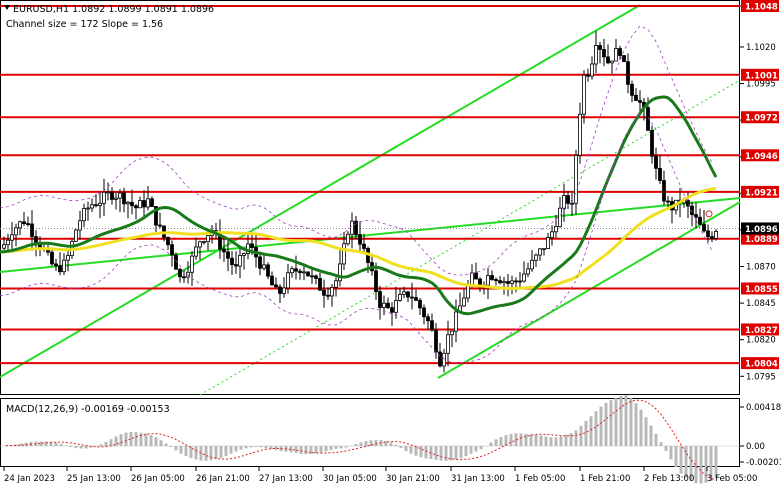 Image resolution: width=781 pixels, height=489 pixels. What do you see at coordinates (7, 7) in the screenshot?
I see `dropdown-triangle-icon` at bounding box center [7, 7].